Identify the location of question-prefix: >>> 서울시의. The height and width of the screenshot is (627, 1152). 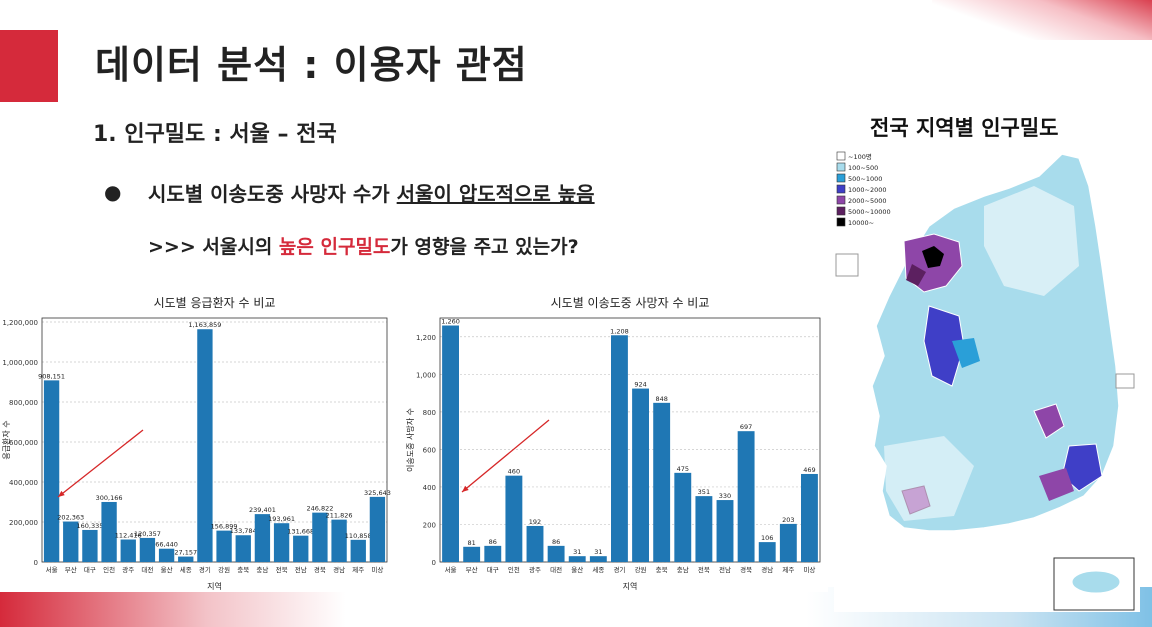
(213, 247).